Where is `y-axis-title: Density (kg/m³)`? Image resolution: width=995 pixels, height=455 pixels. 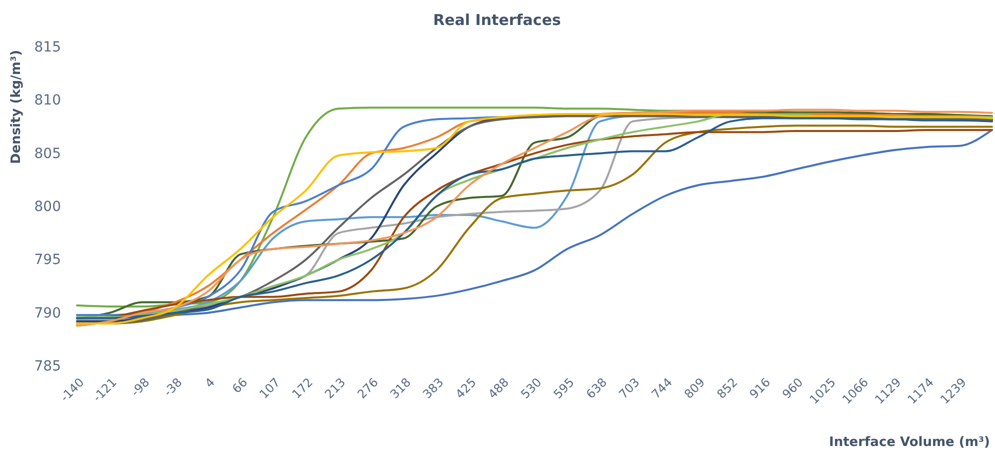
y-axis-title: Density (kg/m³) is located at coordinates (16, 107).